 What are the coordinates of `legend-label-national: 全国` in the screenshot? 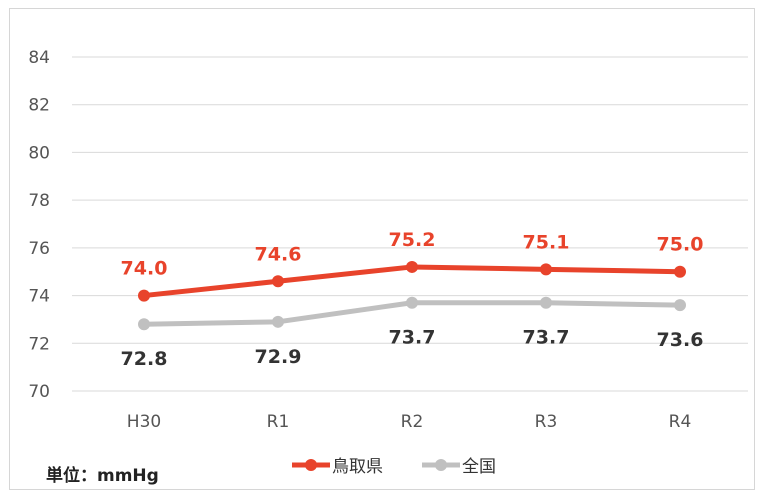 It's located at (479, 467).